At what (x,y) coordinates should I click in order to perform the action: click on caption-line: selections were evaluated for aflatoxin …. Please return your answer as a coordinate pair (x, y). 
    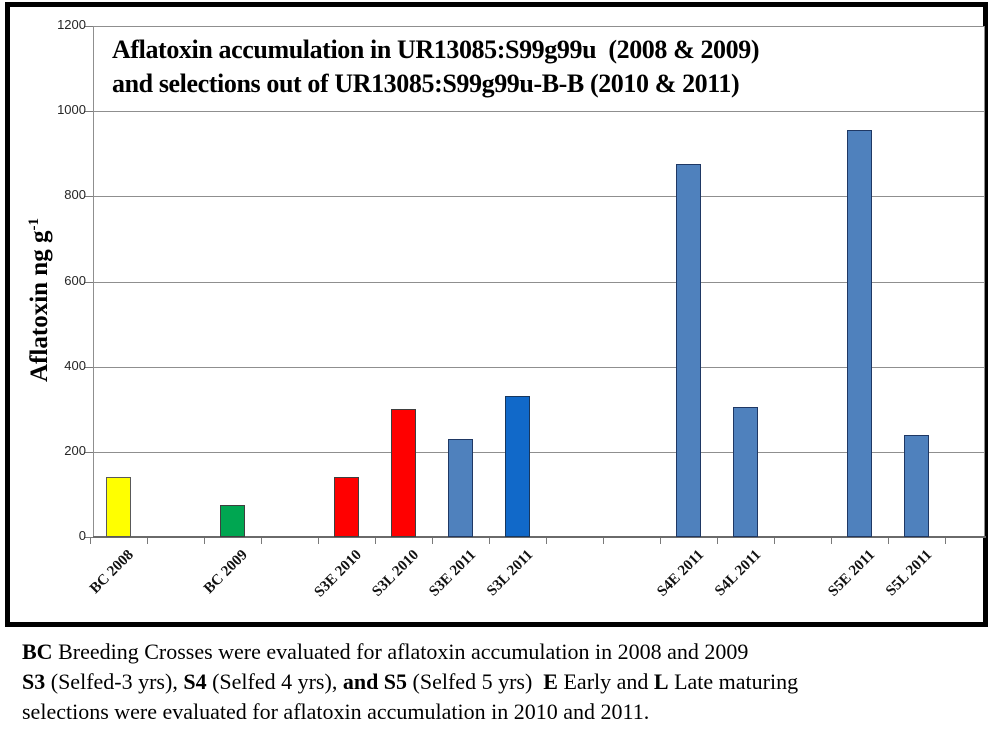
    Looking at the image, I should click on (501, 712).